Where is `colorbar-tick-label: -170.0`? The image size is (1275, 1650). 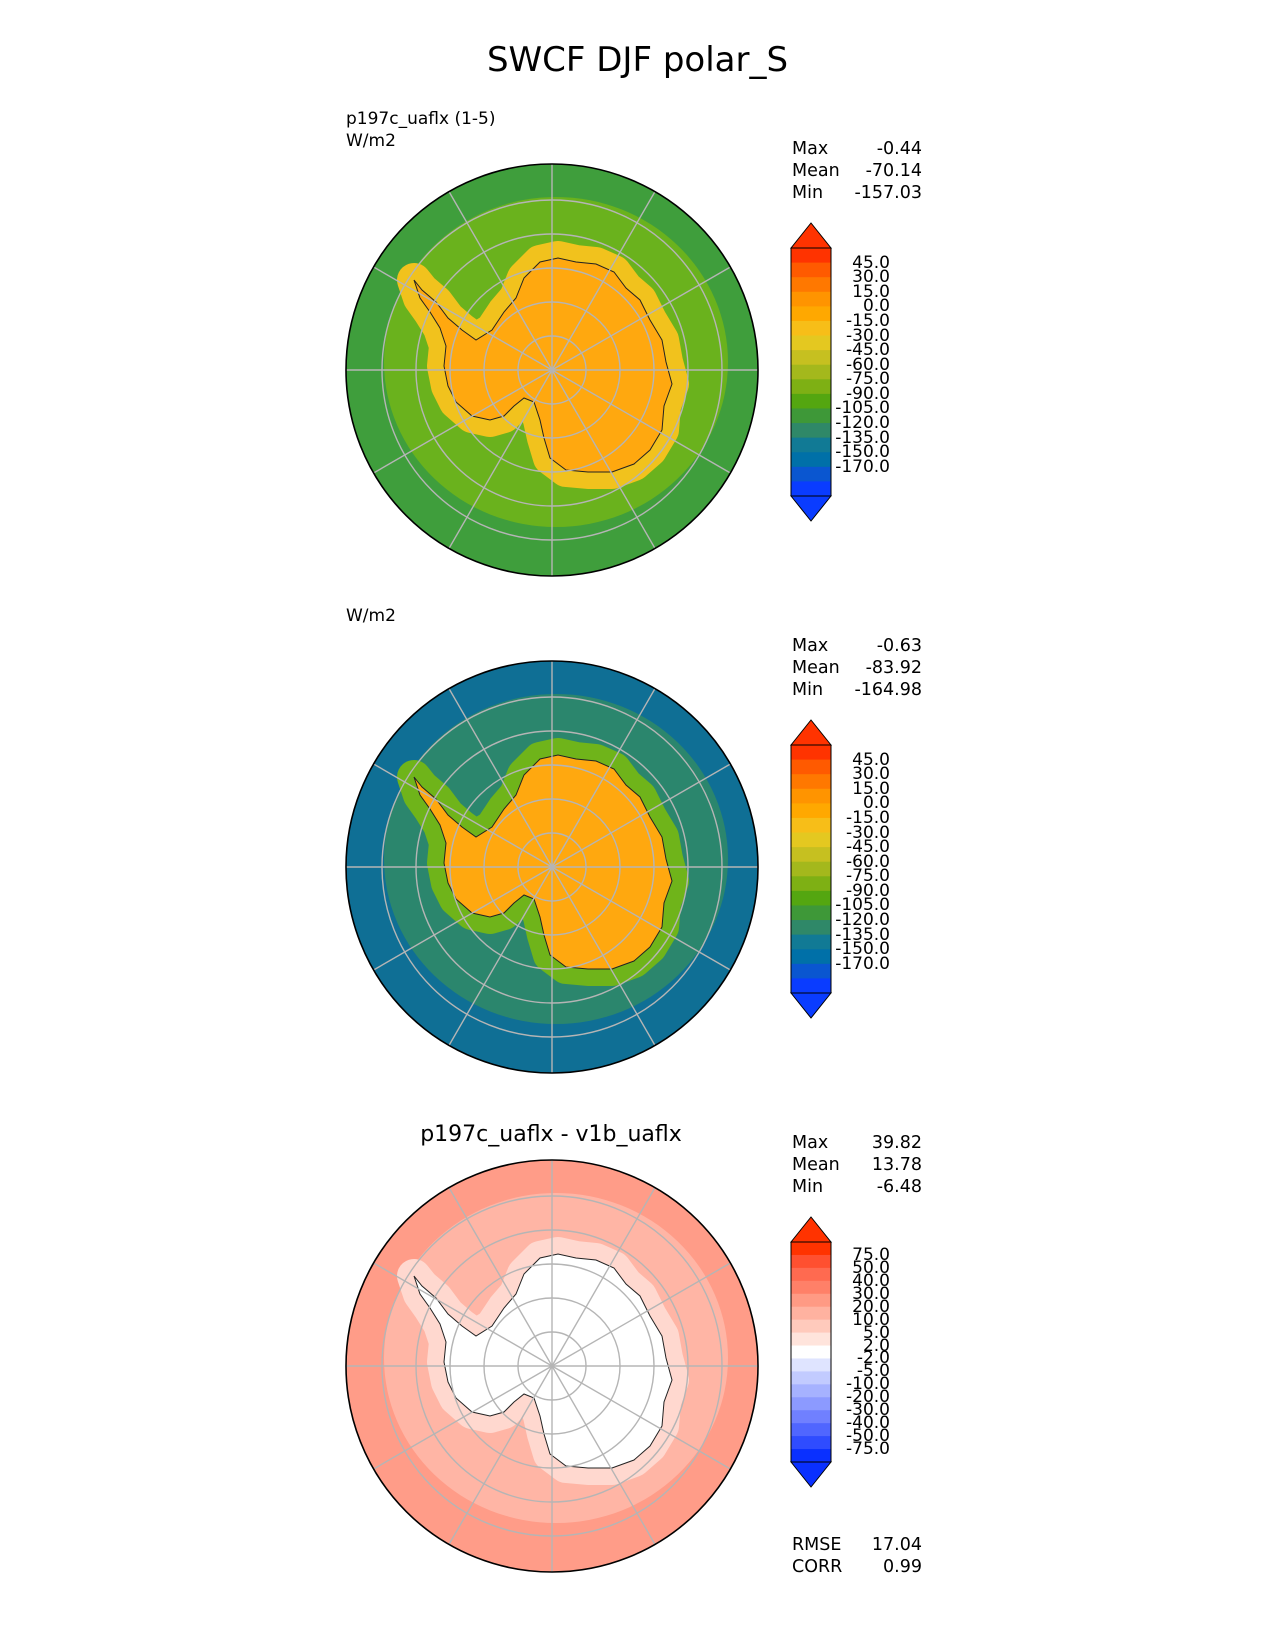
colorbar-tick-label: -170.0 is located at coordinates (862, 963).